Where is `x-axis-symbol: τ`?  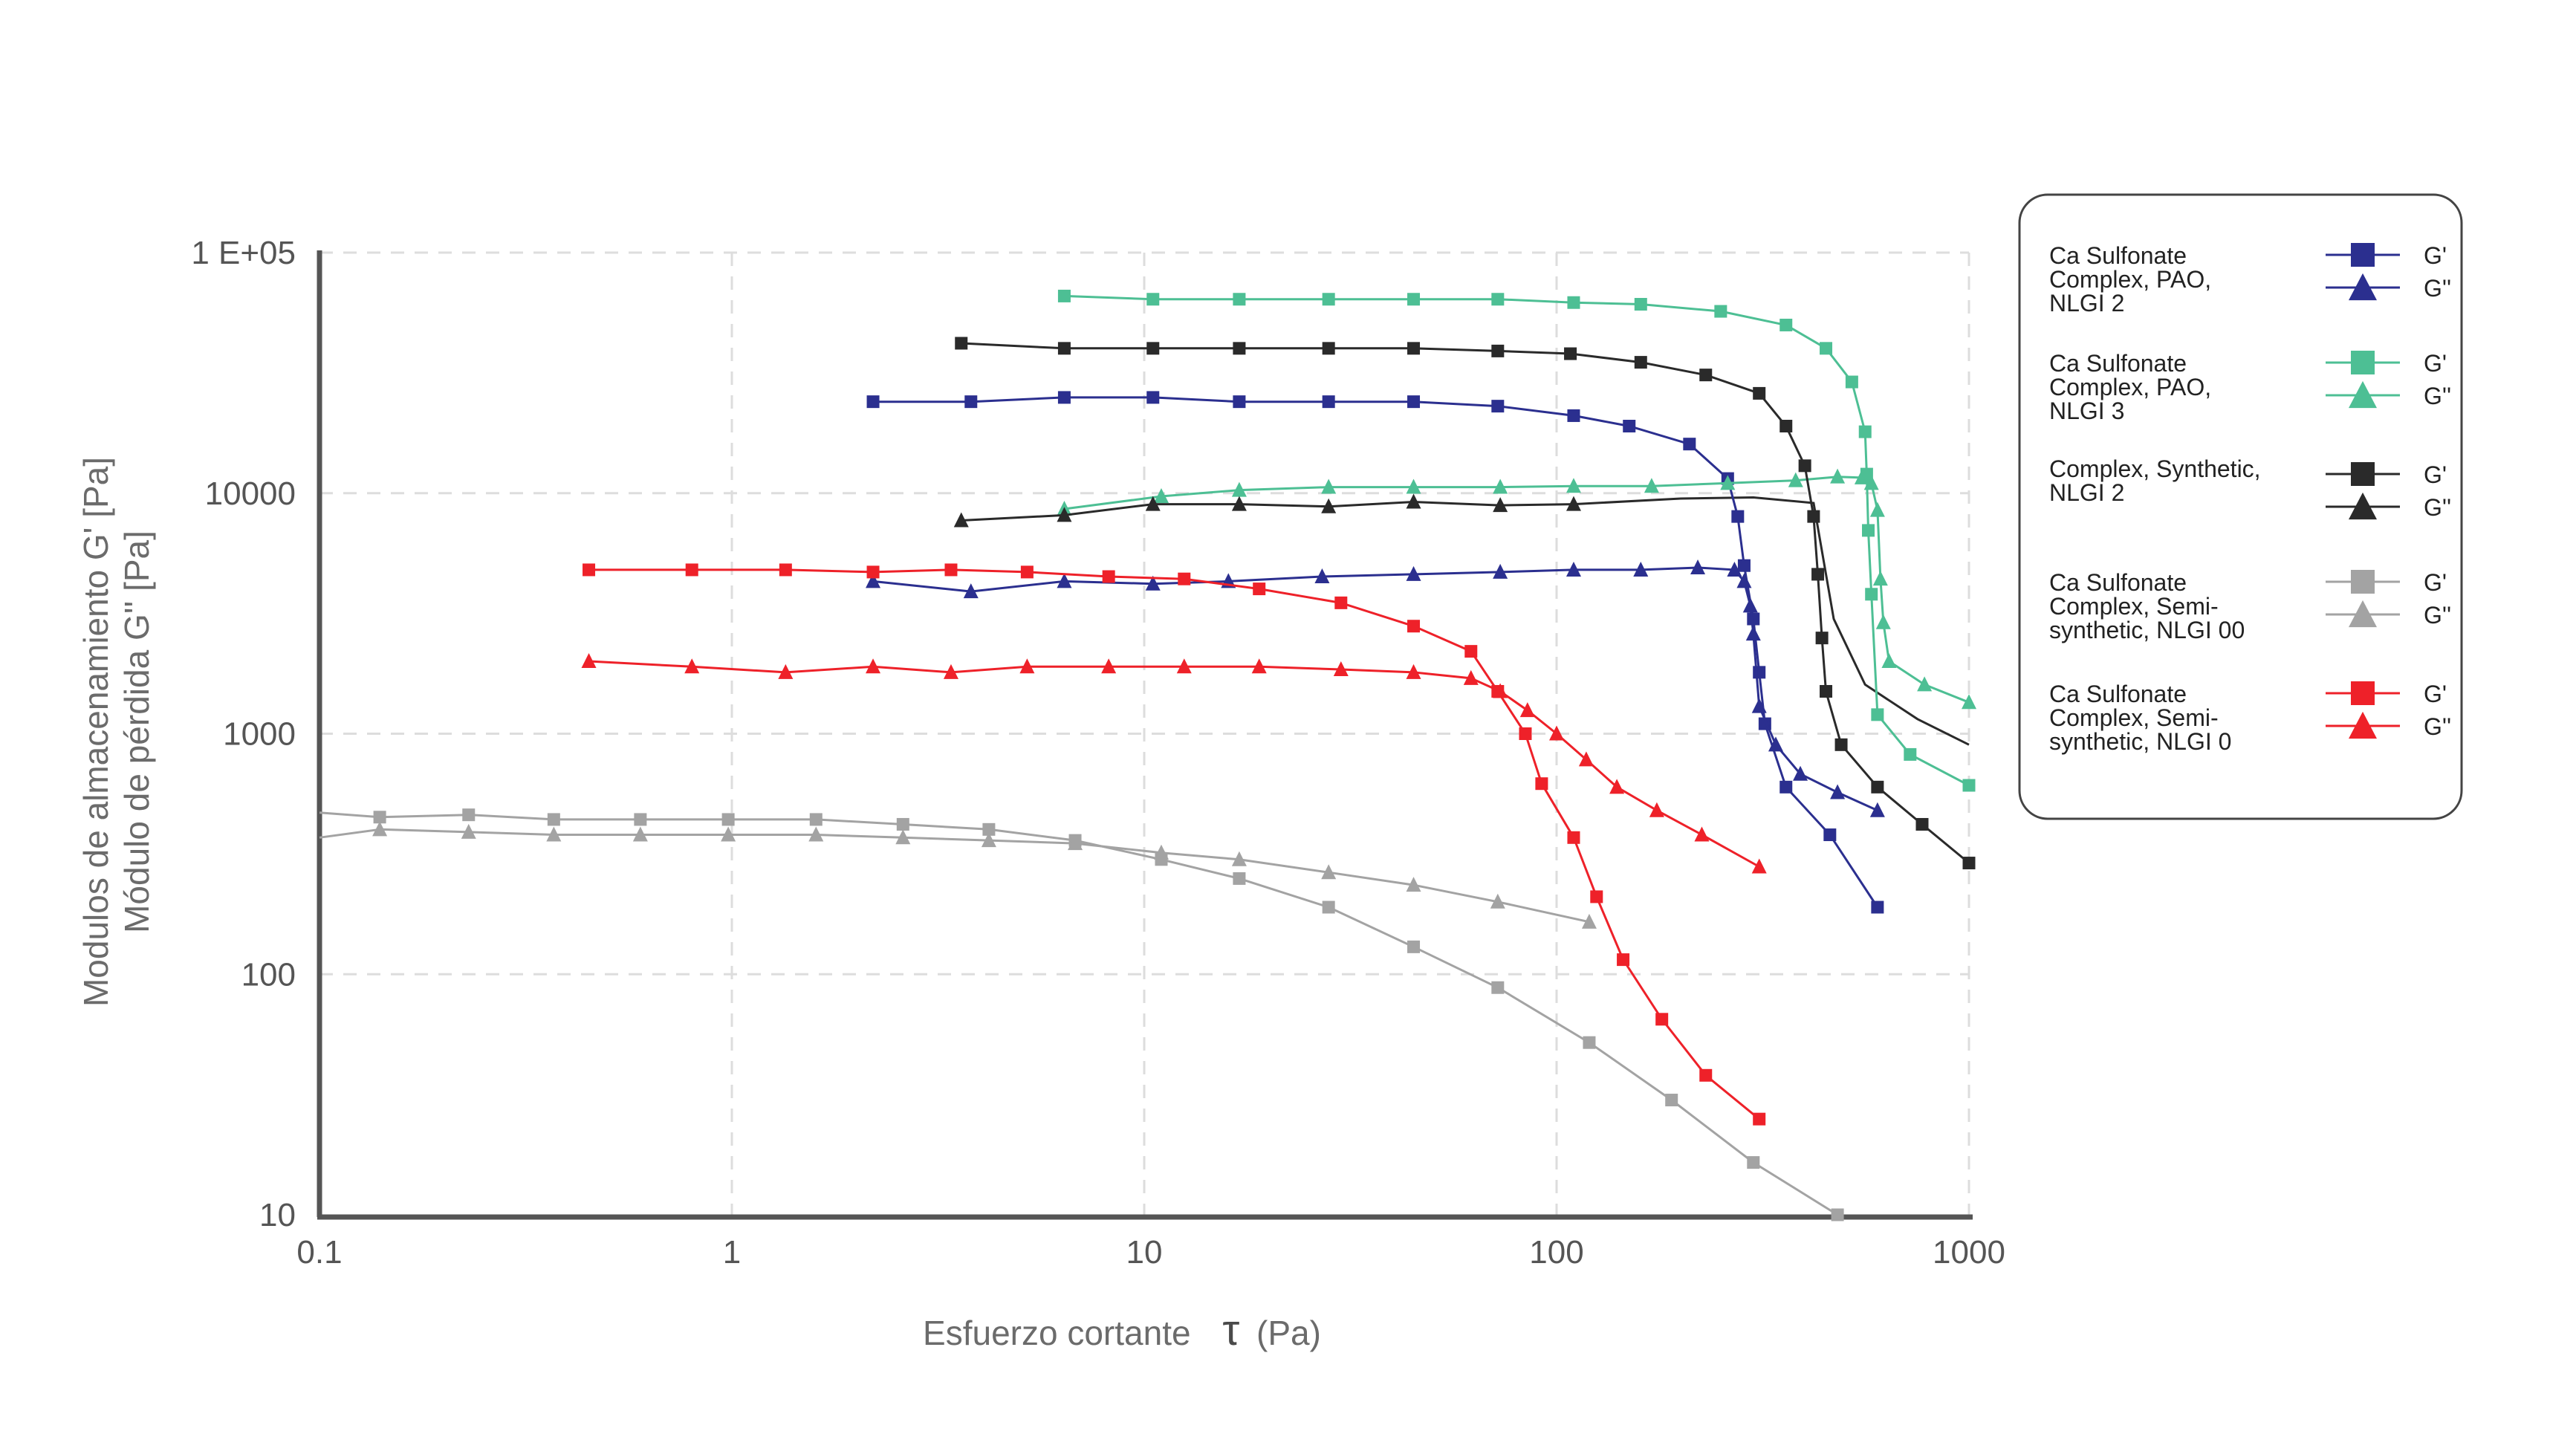 x-axis-symbol: τ is located at coordinates (1230, 1330).